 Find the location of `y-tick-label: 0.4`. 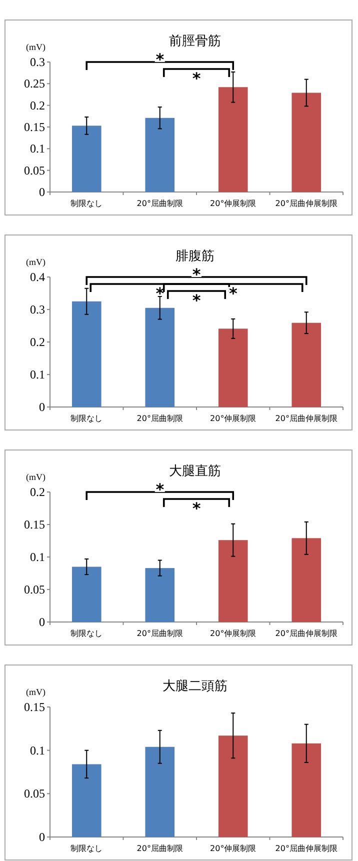

y-tick-label: 0.4 is located at coordinates (37, 277).